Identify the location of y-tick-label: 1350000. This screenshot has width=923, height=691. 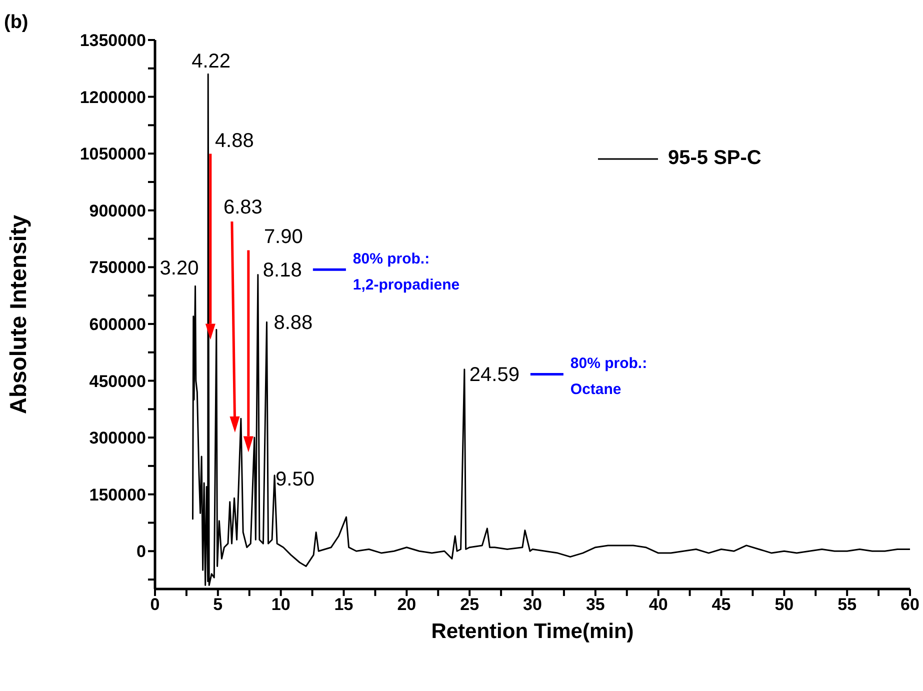
(113, 40).